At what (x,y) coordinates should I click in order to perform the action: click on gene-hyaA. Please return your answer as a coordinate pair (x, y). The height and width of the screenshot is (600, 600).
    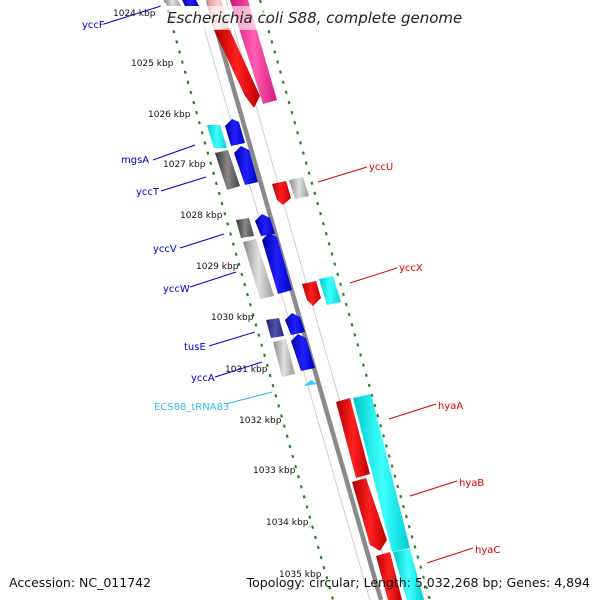
    Looking at the image, I should click on (353, 438).